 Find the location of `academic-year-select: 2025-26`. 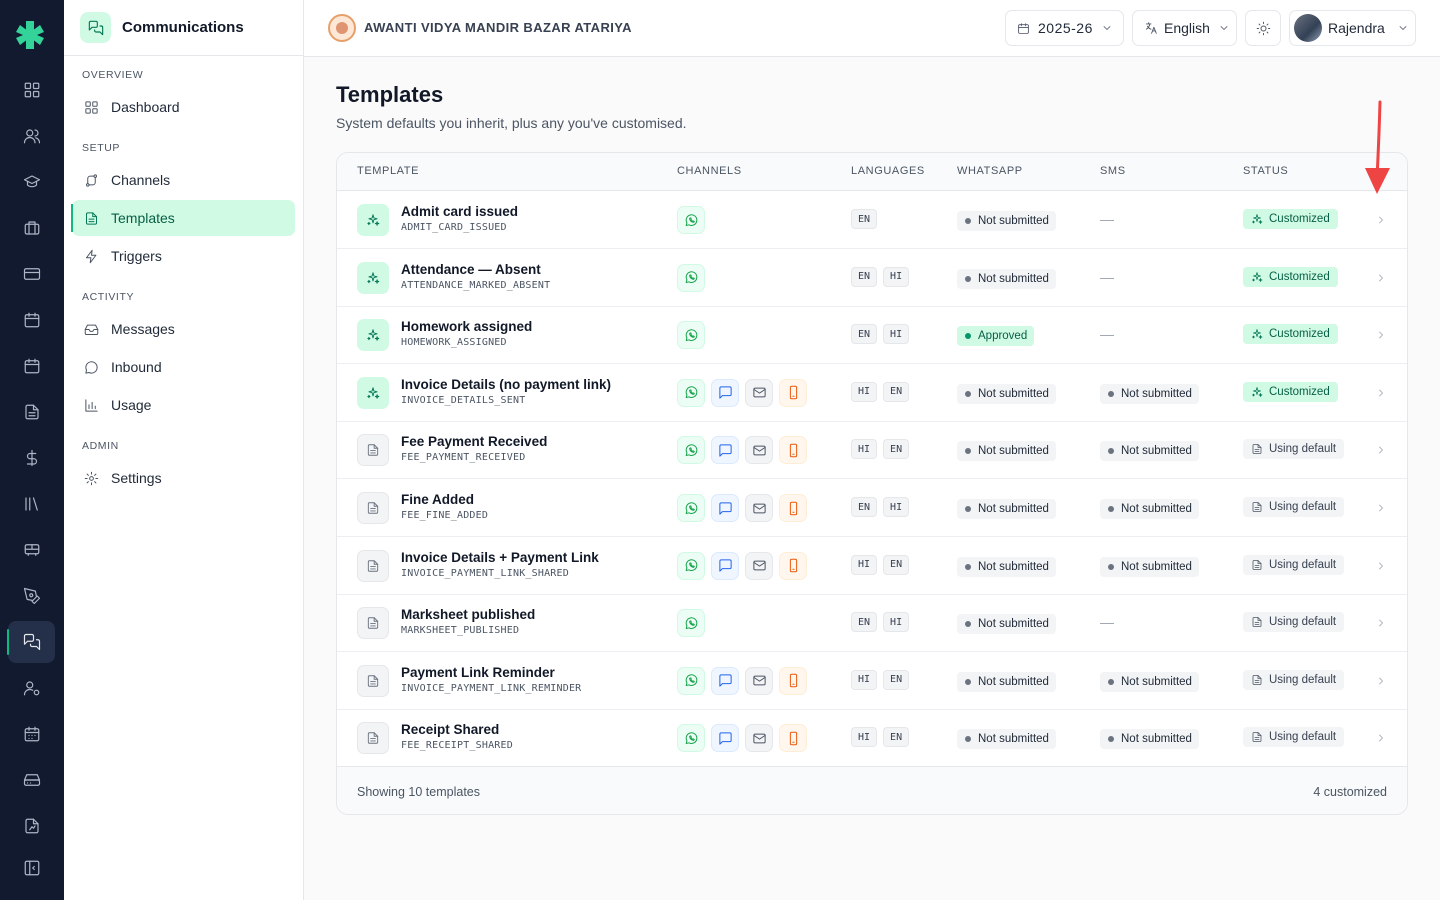

academic-year-select: 2025-26 is located at coordinates (1064, 28).